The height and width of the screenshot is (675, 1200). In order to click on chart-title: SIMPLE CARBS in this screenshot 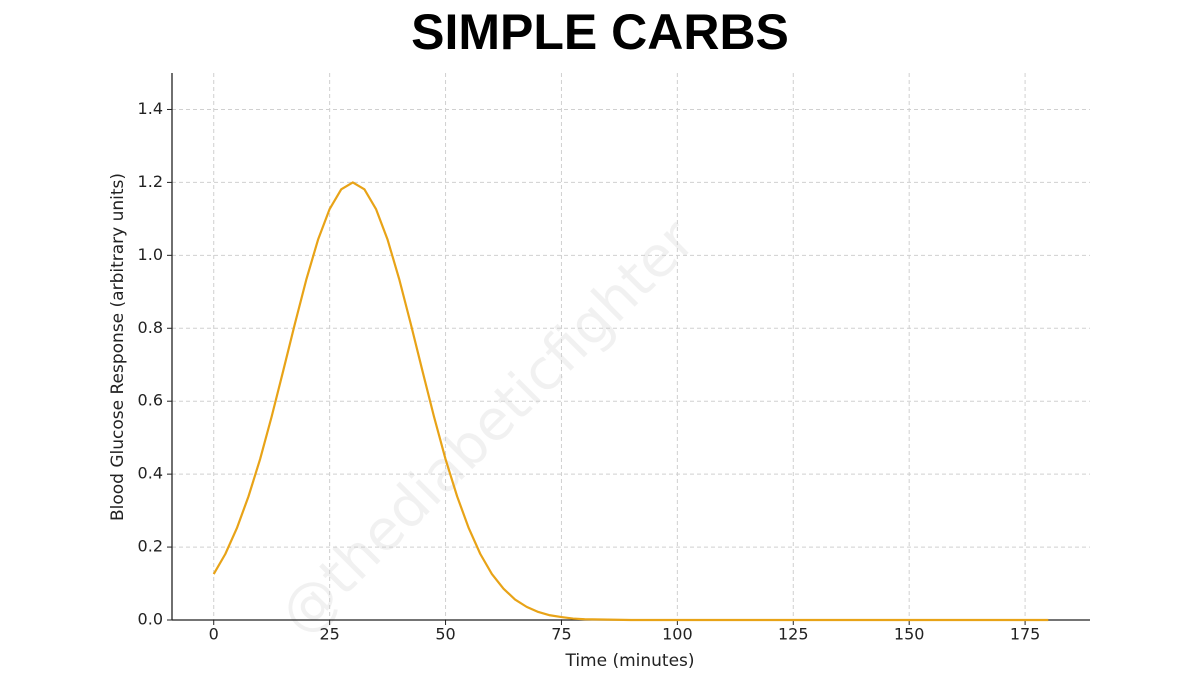, I will do `click(600, 32)`.